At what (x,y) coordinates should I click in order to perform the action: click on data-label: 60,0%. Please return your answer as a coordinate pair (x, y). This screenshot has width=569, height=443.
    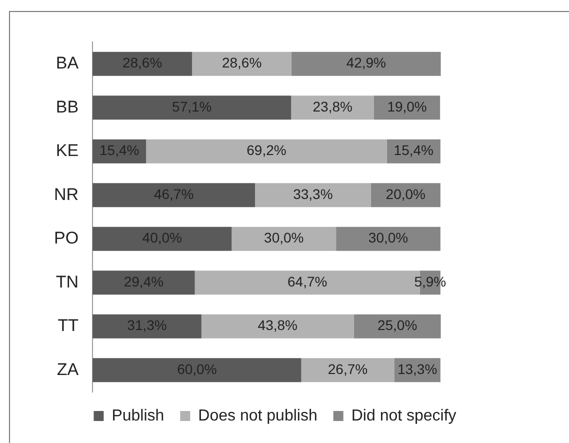
    Looking at the image, I should click on (197, 368).